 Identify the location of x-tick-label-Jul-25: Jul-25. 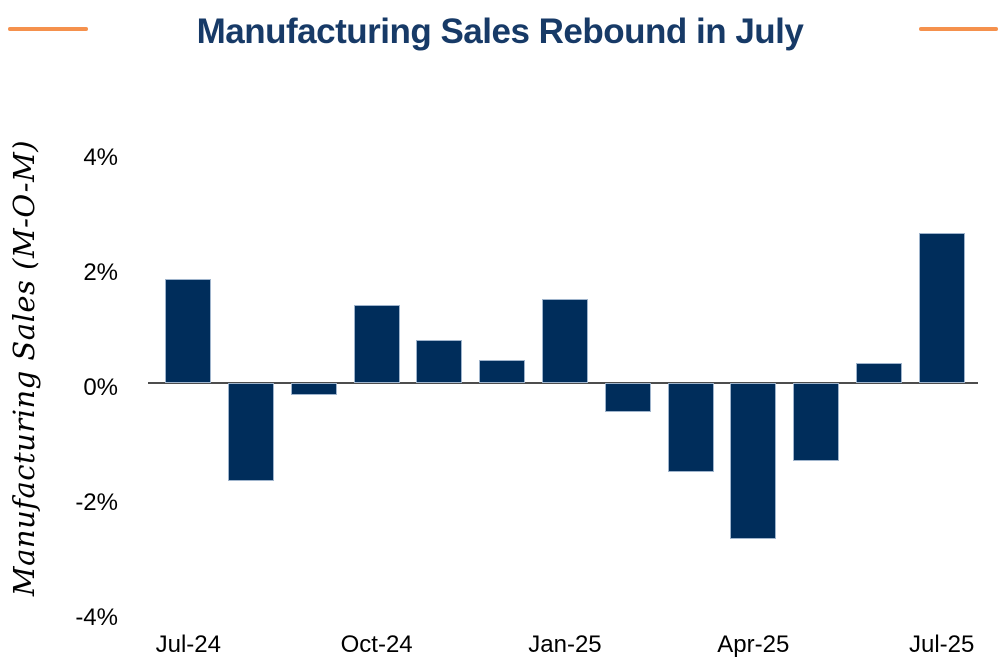
(941, 644).